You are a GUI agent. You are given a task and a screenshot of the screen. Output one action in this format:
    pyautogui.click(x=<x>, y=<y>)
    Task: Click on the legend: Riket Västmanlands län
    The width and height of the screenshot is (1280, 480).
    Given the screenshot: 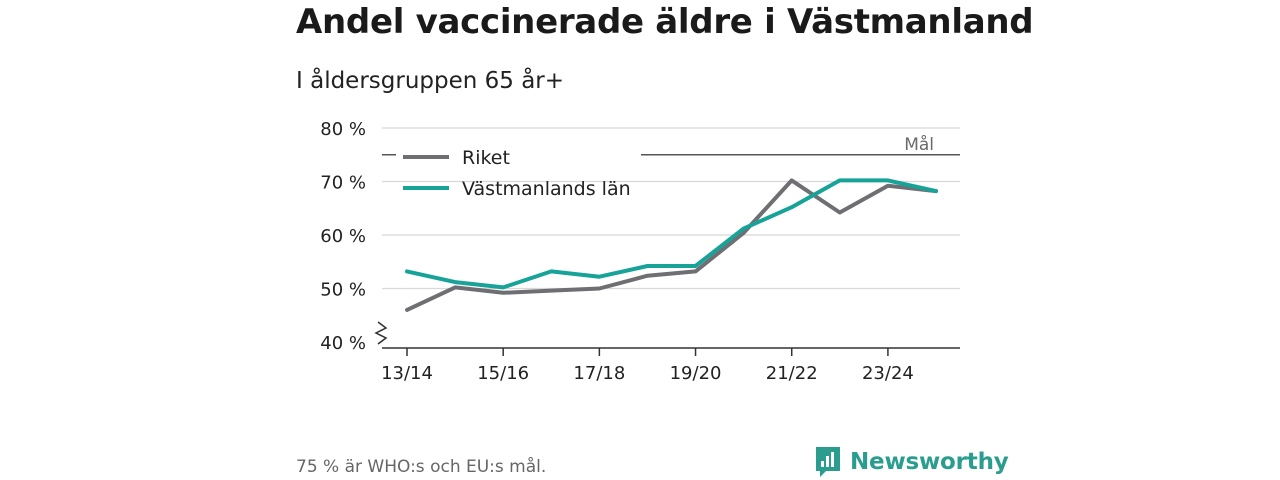 What is the action you would take?
    pyautogui.click(x=517, y=173)
    